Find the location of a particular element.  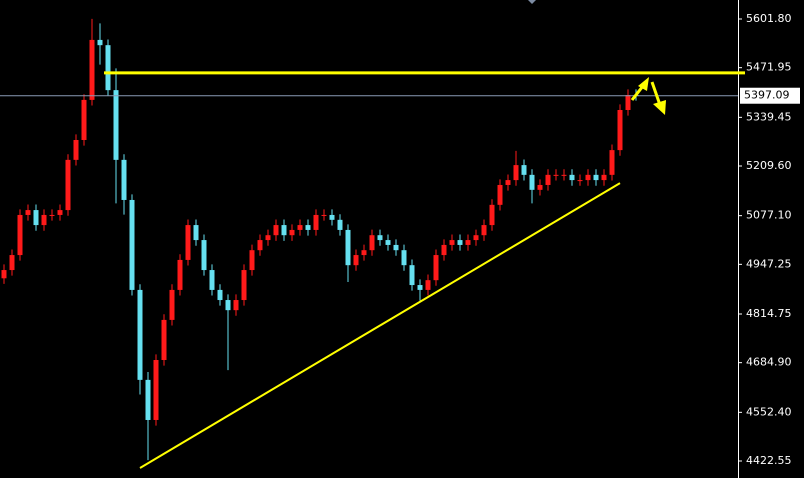

y-tick-label: 5077.10 is located at coordinates (769, 215).